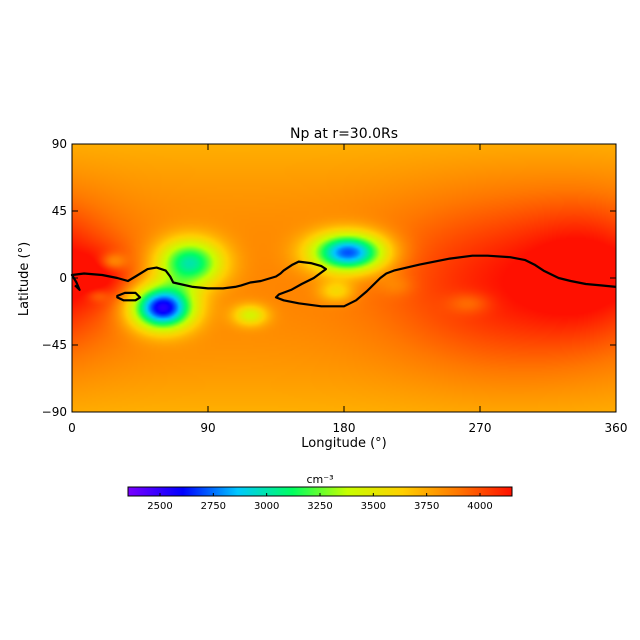  What do you see at coordinates (616, 428) in the screenshot?
I see `x-tick-label: 360` at bounding box center [616, 428].